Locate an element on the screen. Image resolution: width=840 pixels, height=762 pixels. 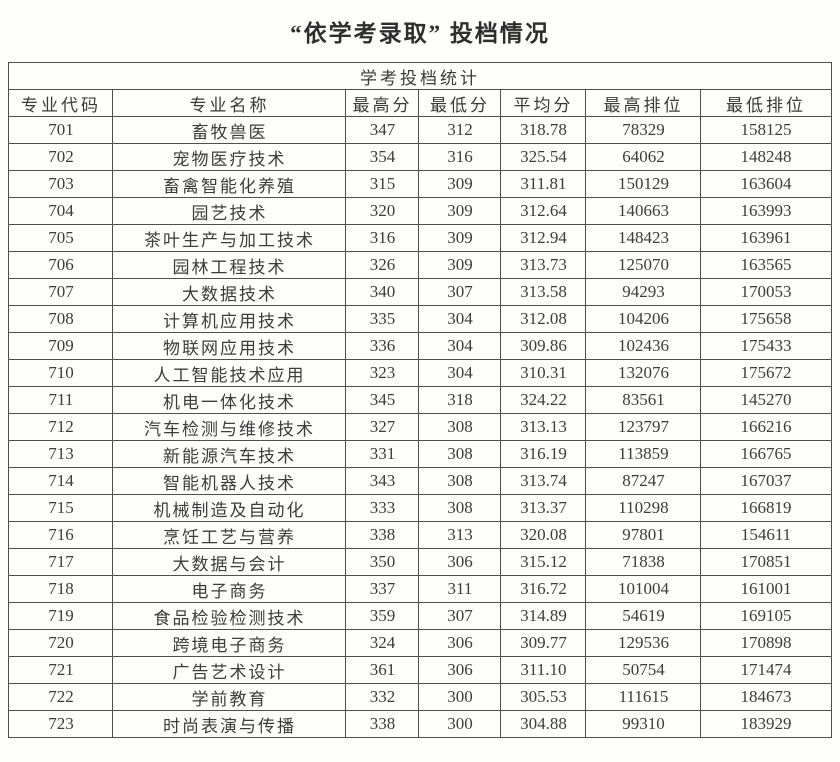
cell-max-rank: 50754 is located at coordinates (643, 670).